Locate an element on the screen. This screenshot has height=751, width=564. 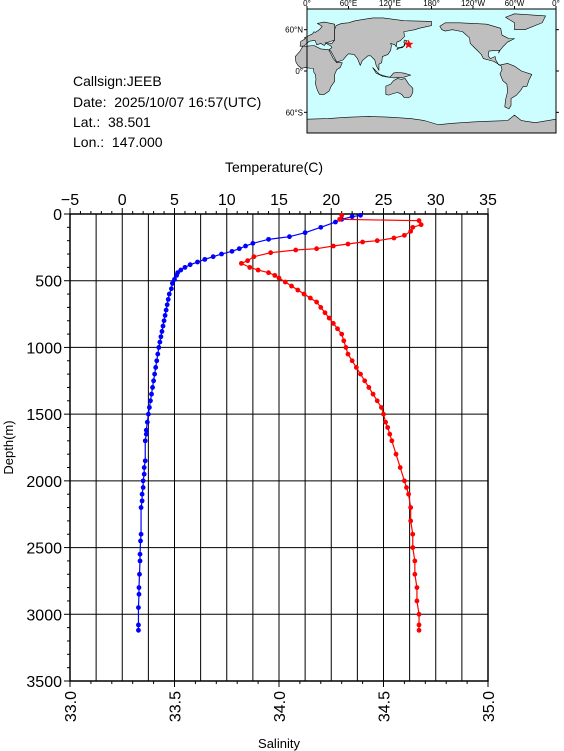
map-land-europe is located at coordinates (317, 34).